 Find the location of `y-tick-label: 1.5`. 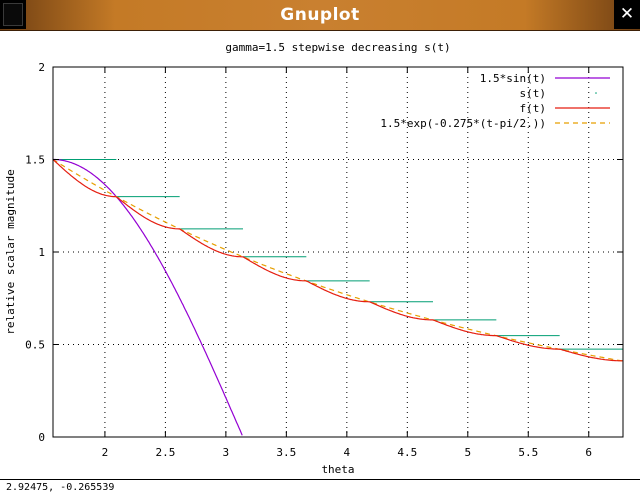

y-tick-label: 1.5 is located at coordinates (35, 160).